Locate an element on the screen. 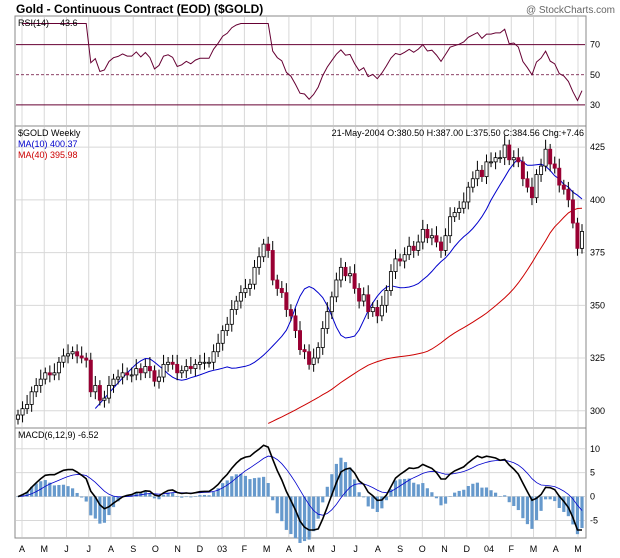  price-tick-label: 300 is located at coordinates (597, 411).